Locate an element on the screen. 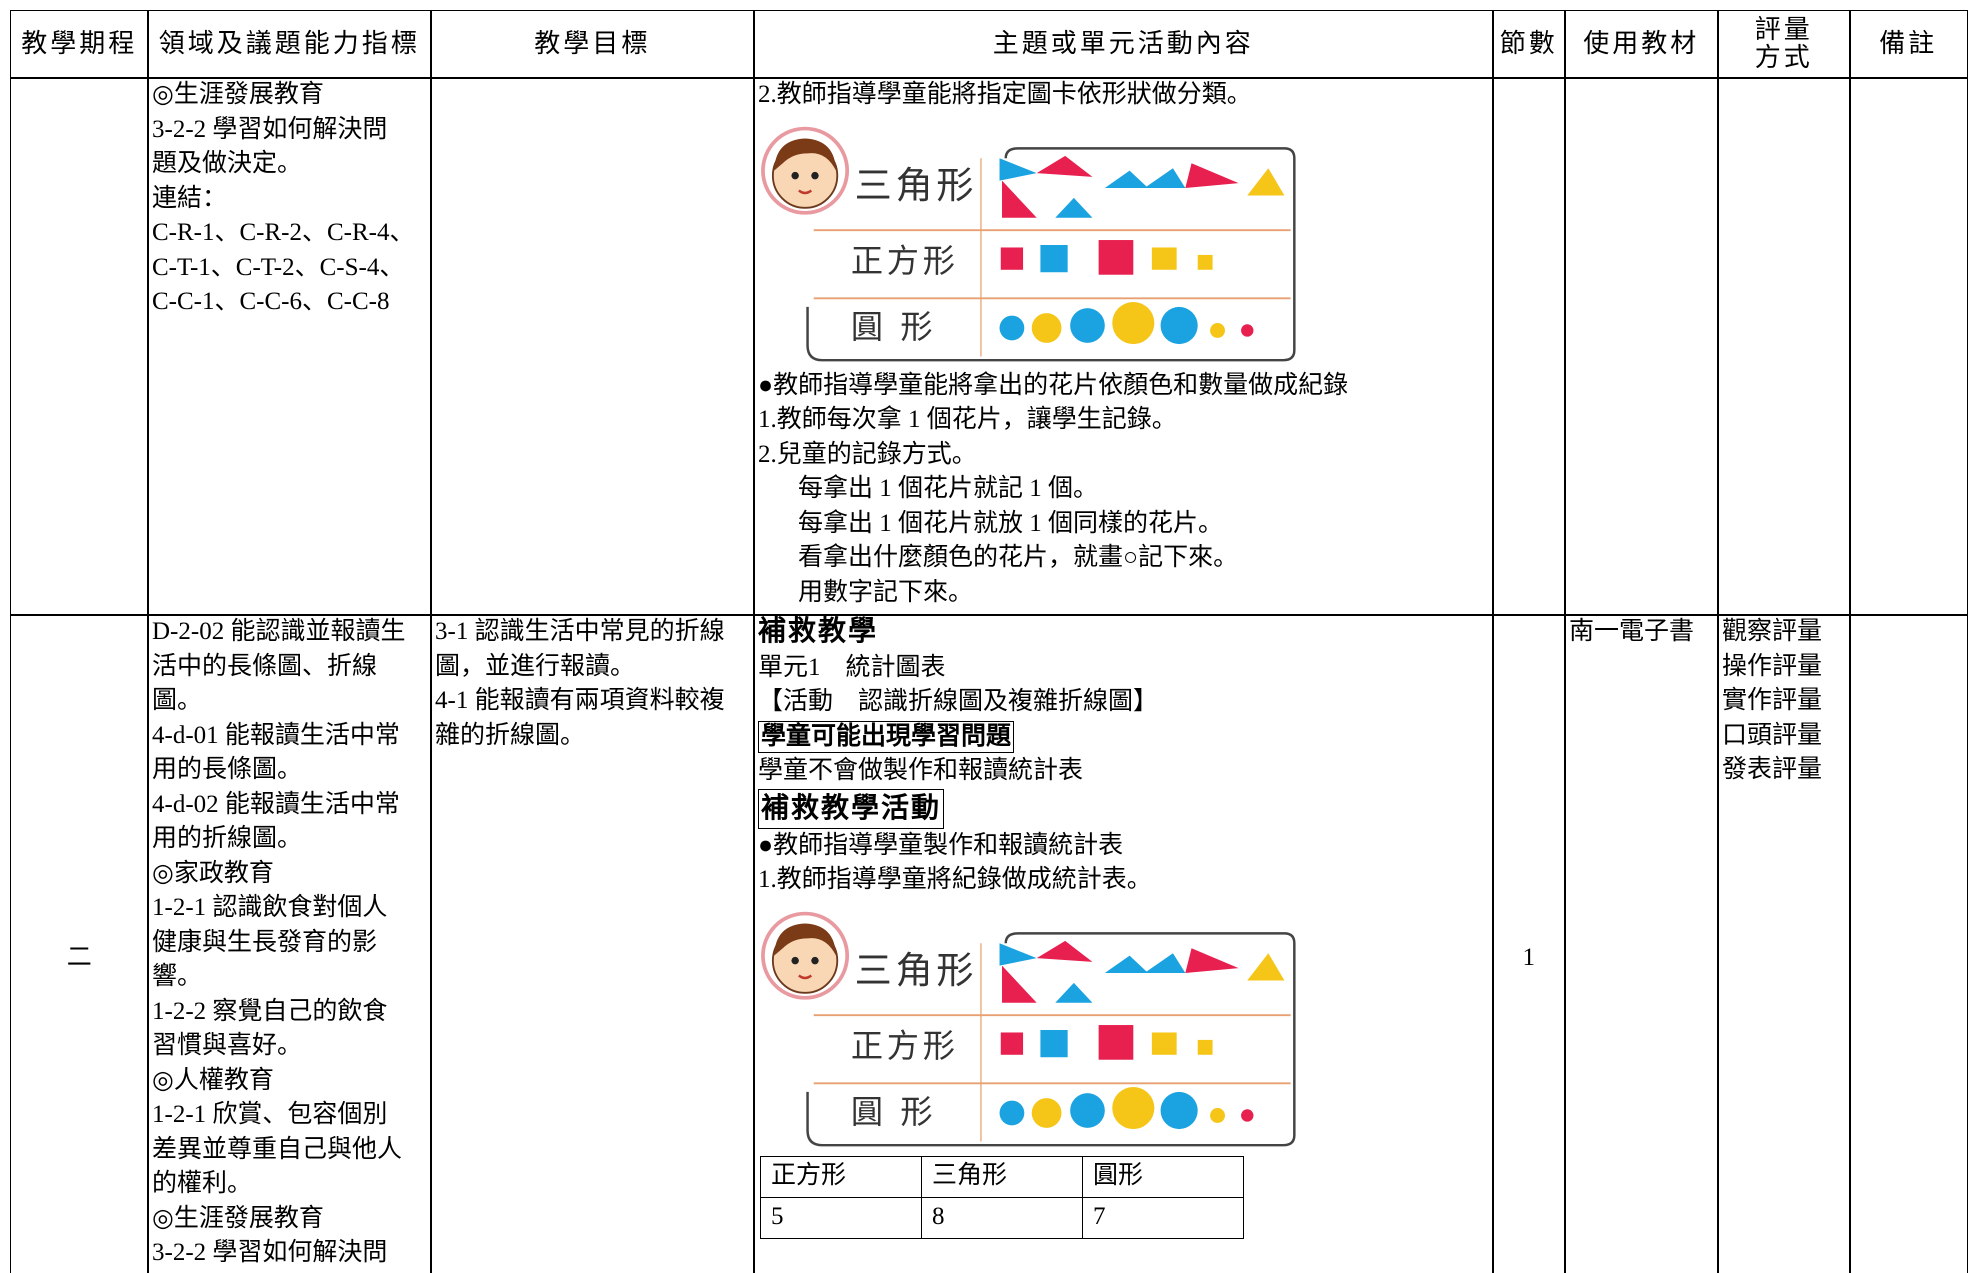 The width and height of the screenshot is (1968, 1273). content-boxed-heading: 補救教學活動 is located at coordinates (851, 808).